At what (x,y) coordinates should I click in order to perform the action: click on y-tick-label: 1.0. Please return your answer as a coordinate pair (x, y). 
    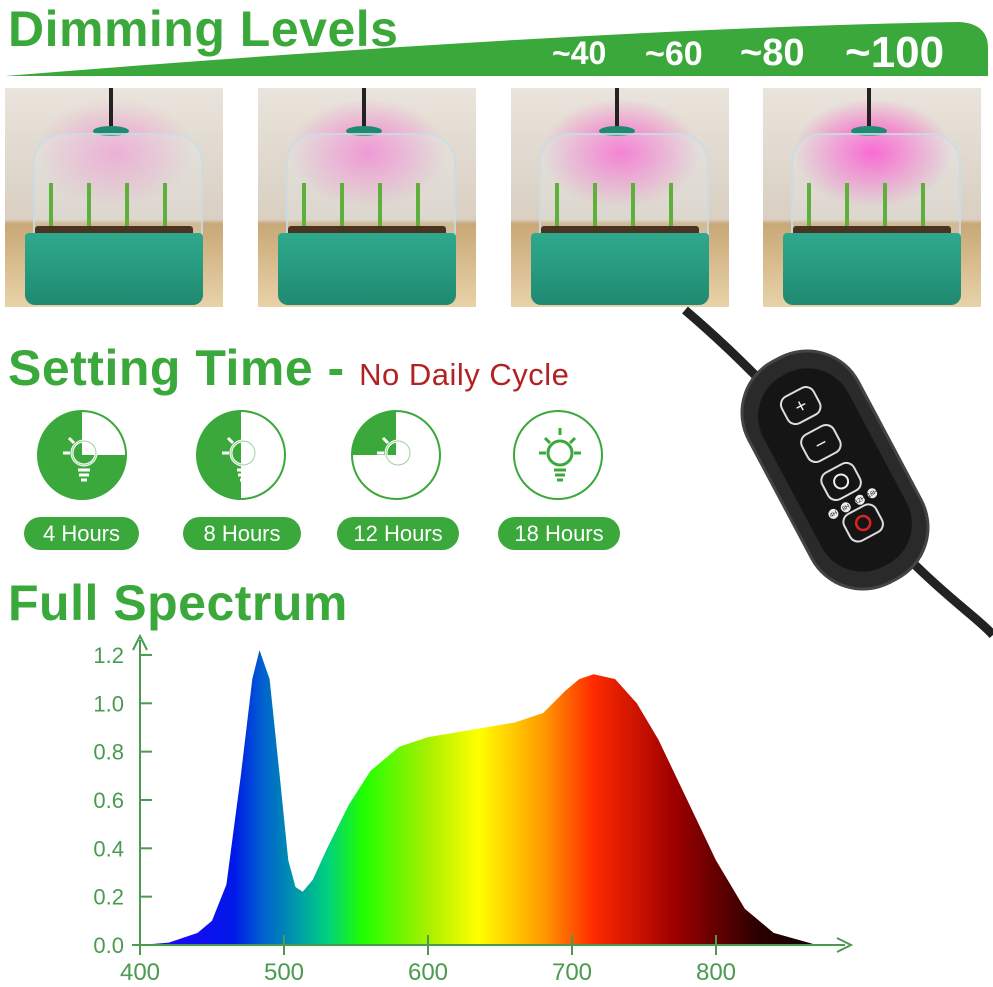
    Looking at the image, I should click on (108, 703).